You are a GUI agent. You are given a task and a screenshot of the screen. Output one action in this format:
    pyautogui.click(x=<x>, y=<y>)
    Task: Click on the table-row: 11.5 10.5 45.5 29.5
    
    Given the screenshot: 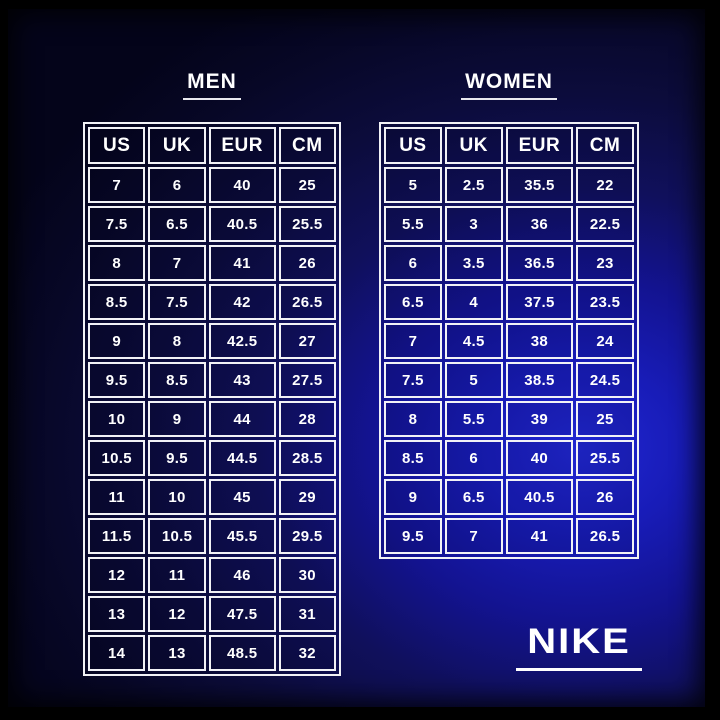 What is the action you would take?
    pyautogui.click(x=212, y=536)
    